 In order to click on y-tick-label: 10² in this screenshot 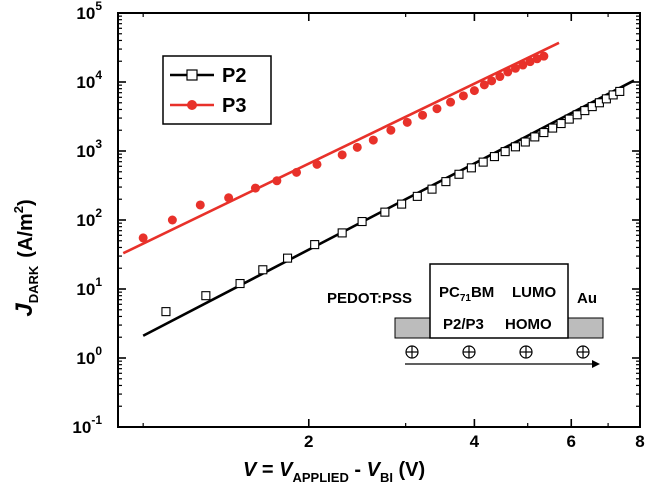, I will do `click(89, 218)`.